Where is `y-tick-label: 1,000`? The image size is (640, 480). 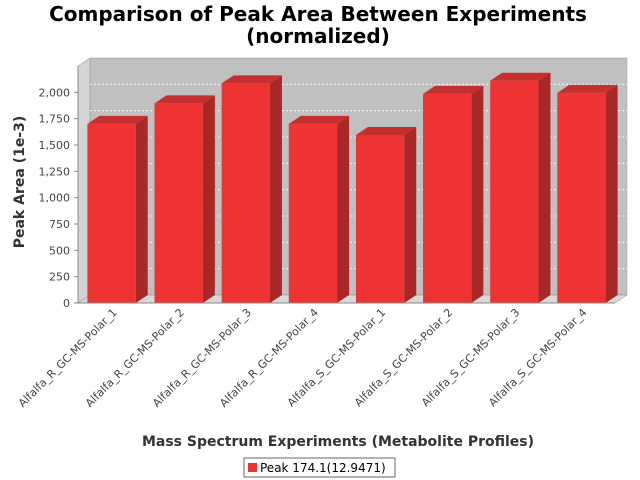 y-tick-label: 1,000 is located at coordinates (55, 198).